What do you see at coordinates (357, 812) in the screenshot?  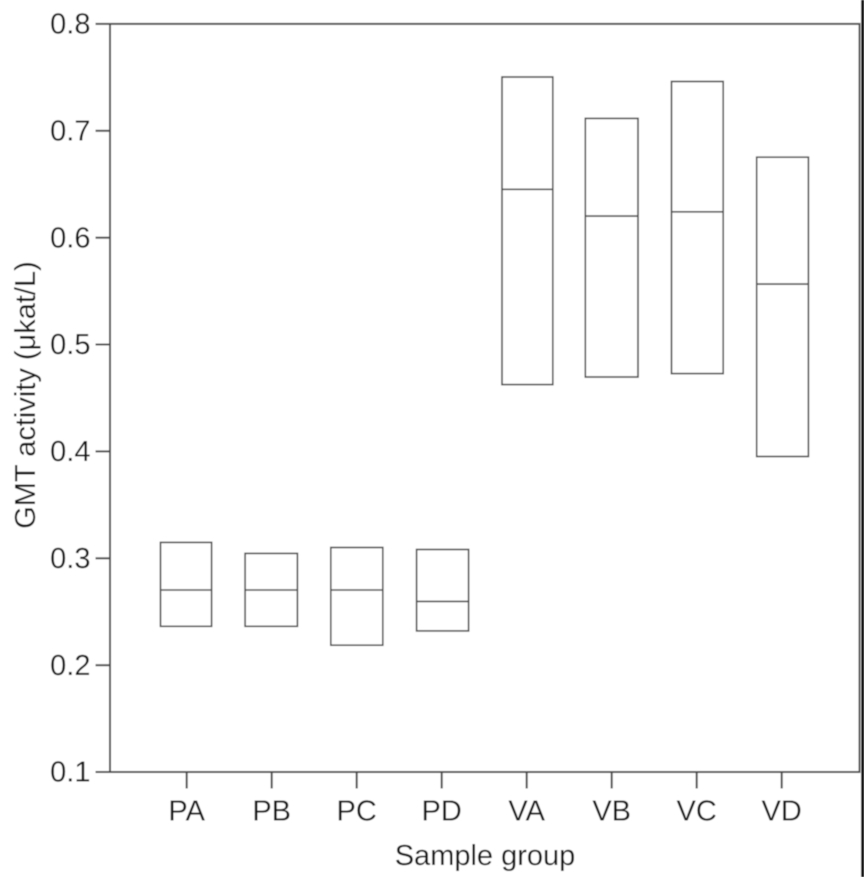 I see `svg-text: PC` at bounding box center [357, 812].